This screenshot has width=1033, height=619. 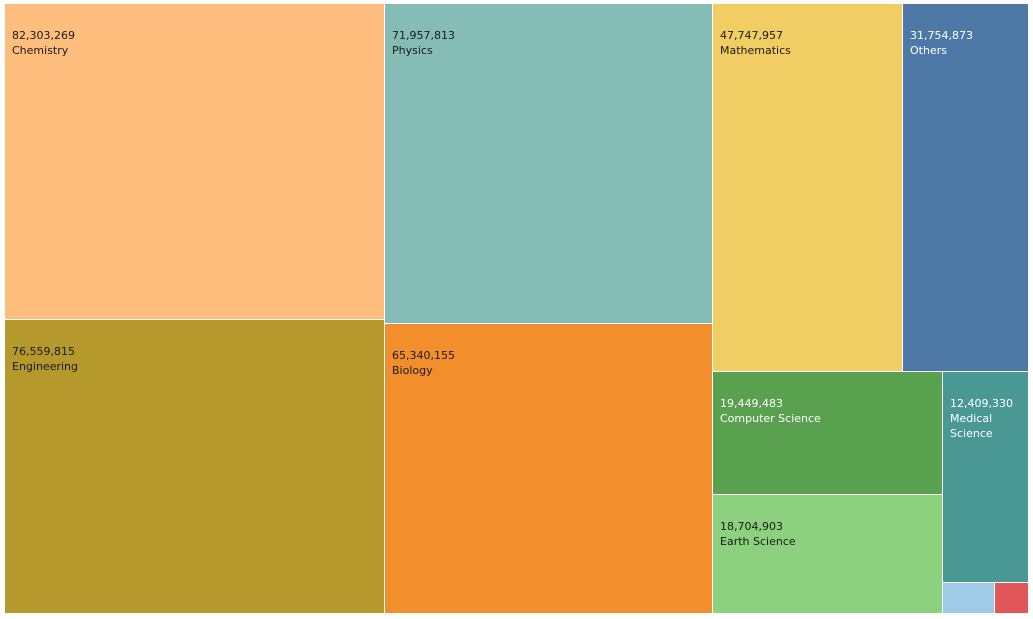 What do you see at coordinates (965, 187) in the screenshot?
I see `tile-others: 31,754,873 Others` at bounding box center [965, 187].